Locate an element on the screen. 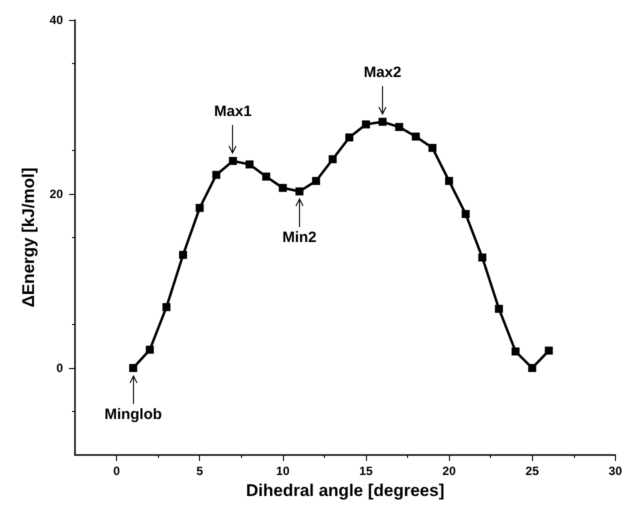 The width and height of the screenshot is (625, 506). annotation: Max2 is located at coordinates (383, 72).